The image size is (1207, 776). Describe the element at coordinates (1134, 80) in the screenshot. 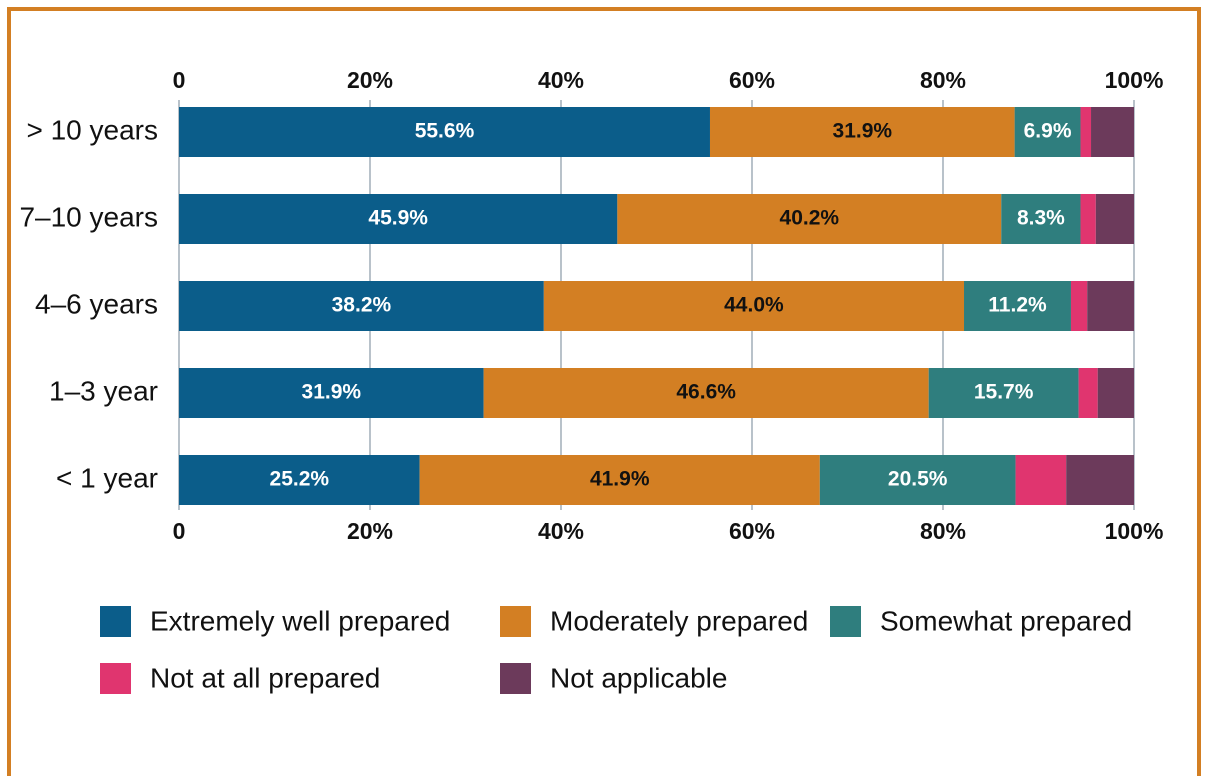

I see `x-tick-label-top: 100%` at that location.